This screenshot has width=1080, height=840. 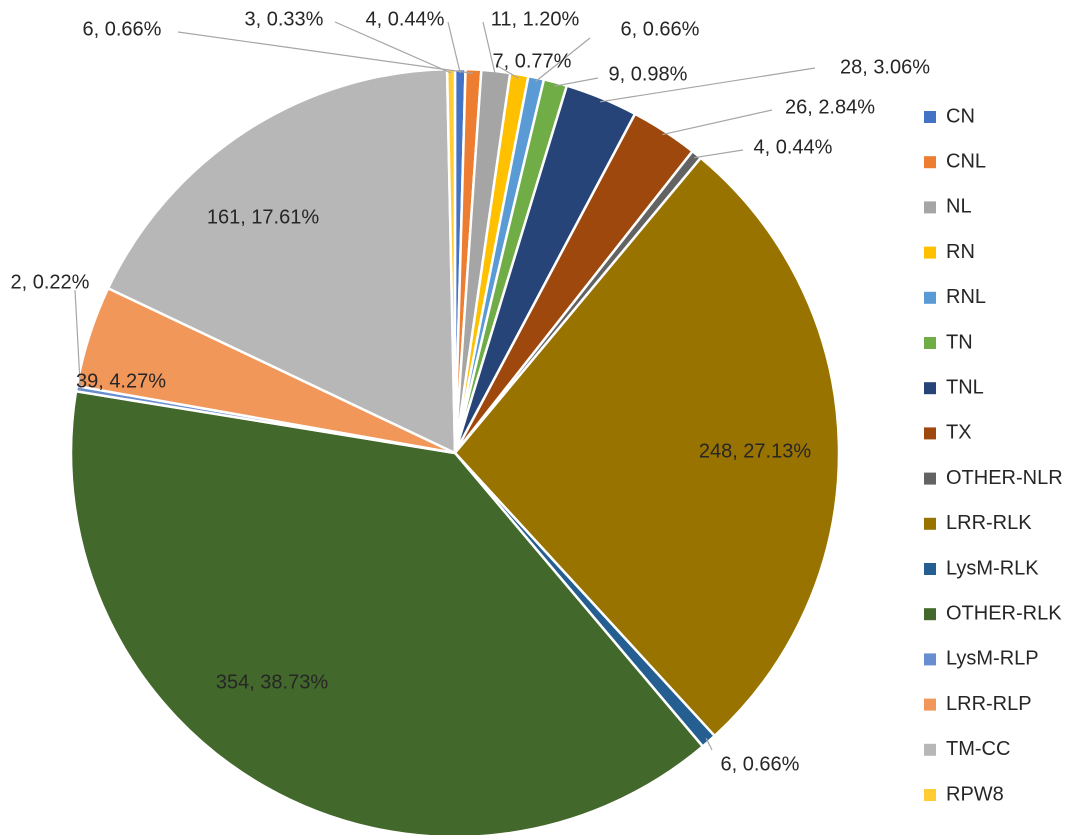 I want to click on legend-swatch-lrr-rlp, so click(x=930, y=704).